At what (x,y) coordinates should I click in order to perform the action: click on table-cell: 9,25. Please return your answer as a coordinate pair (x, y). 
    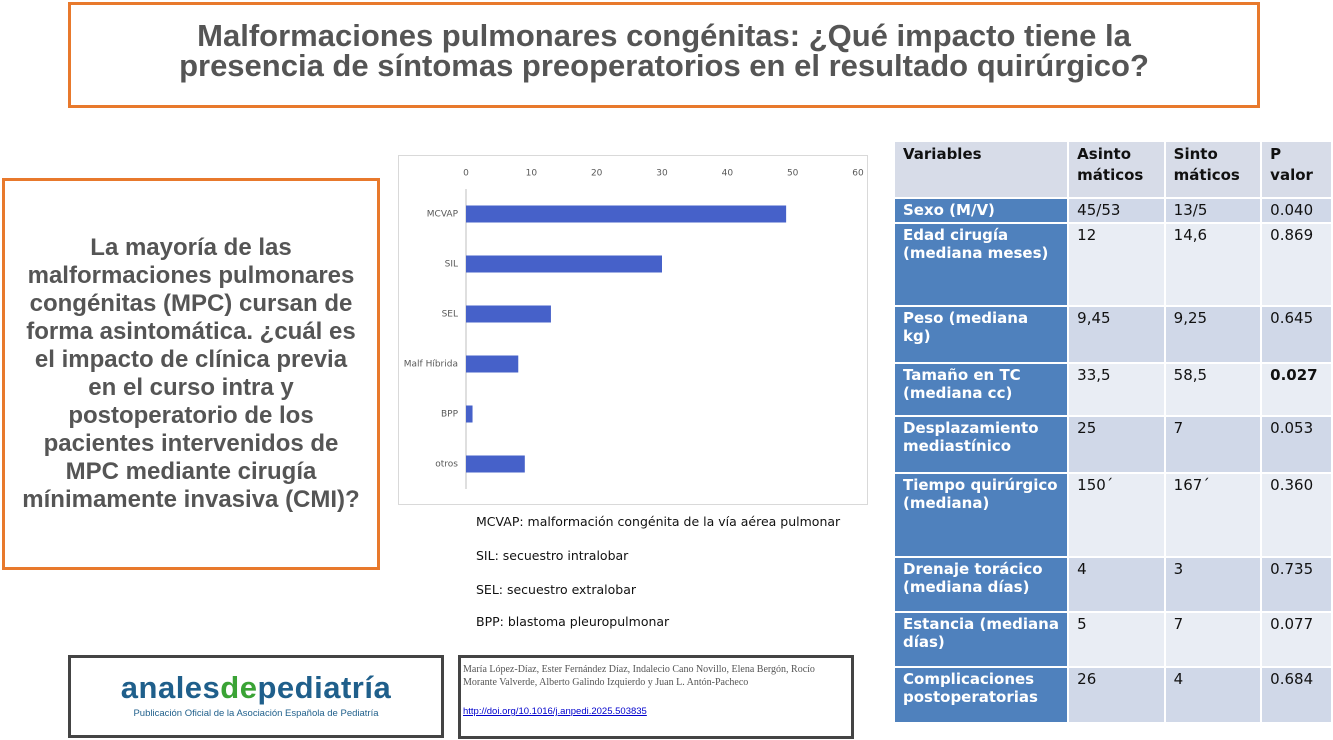
    Looking at the image, I should click on (1213, 334).